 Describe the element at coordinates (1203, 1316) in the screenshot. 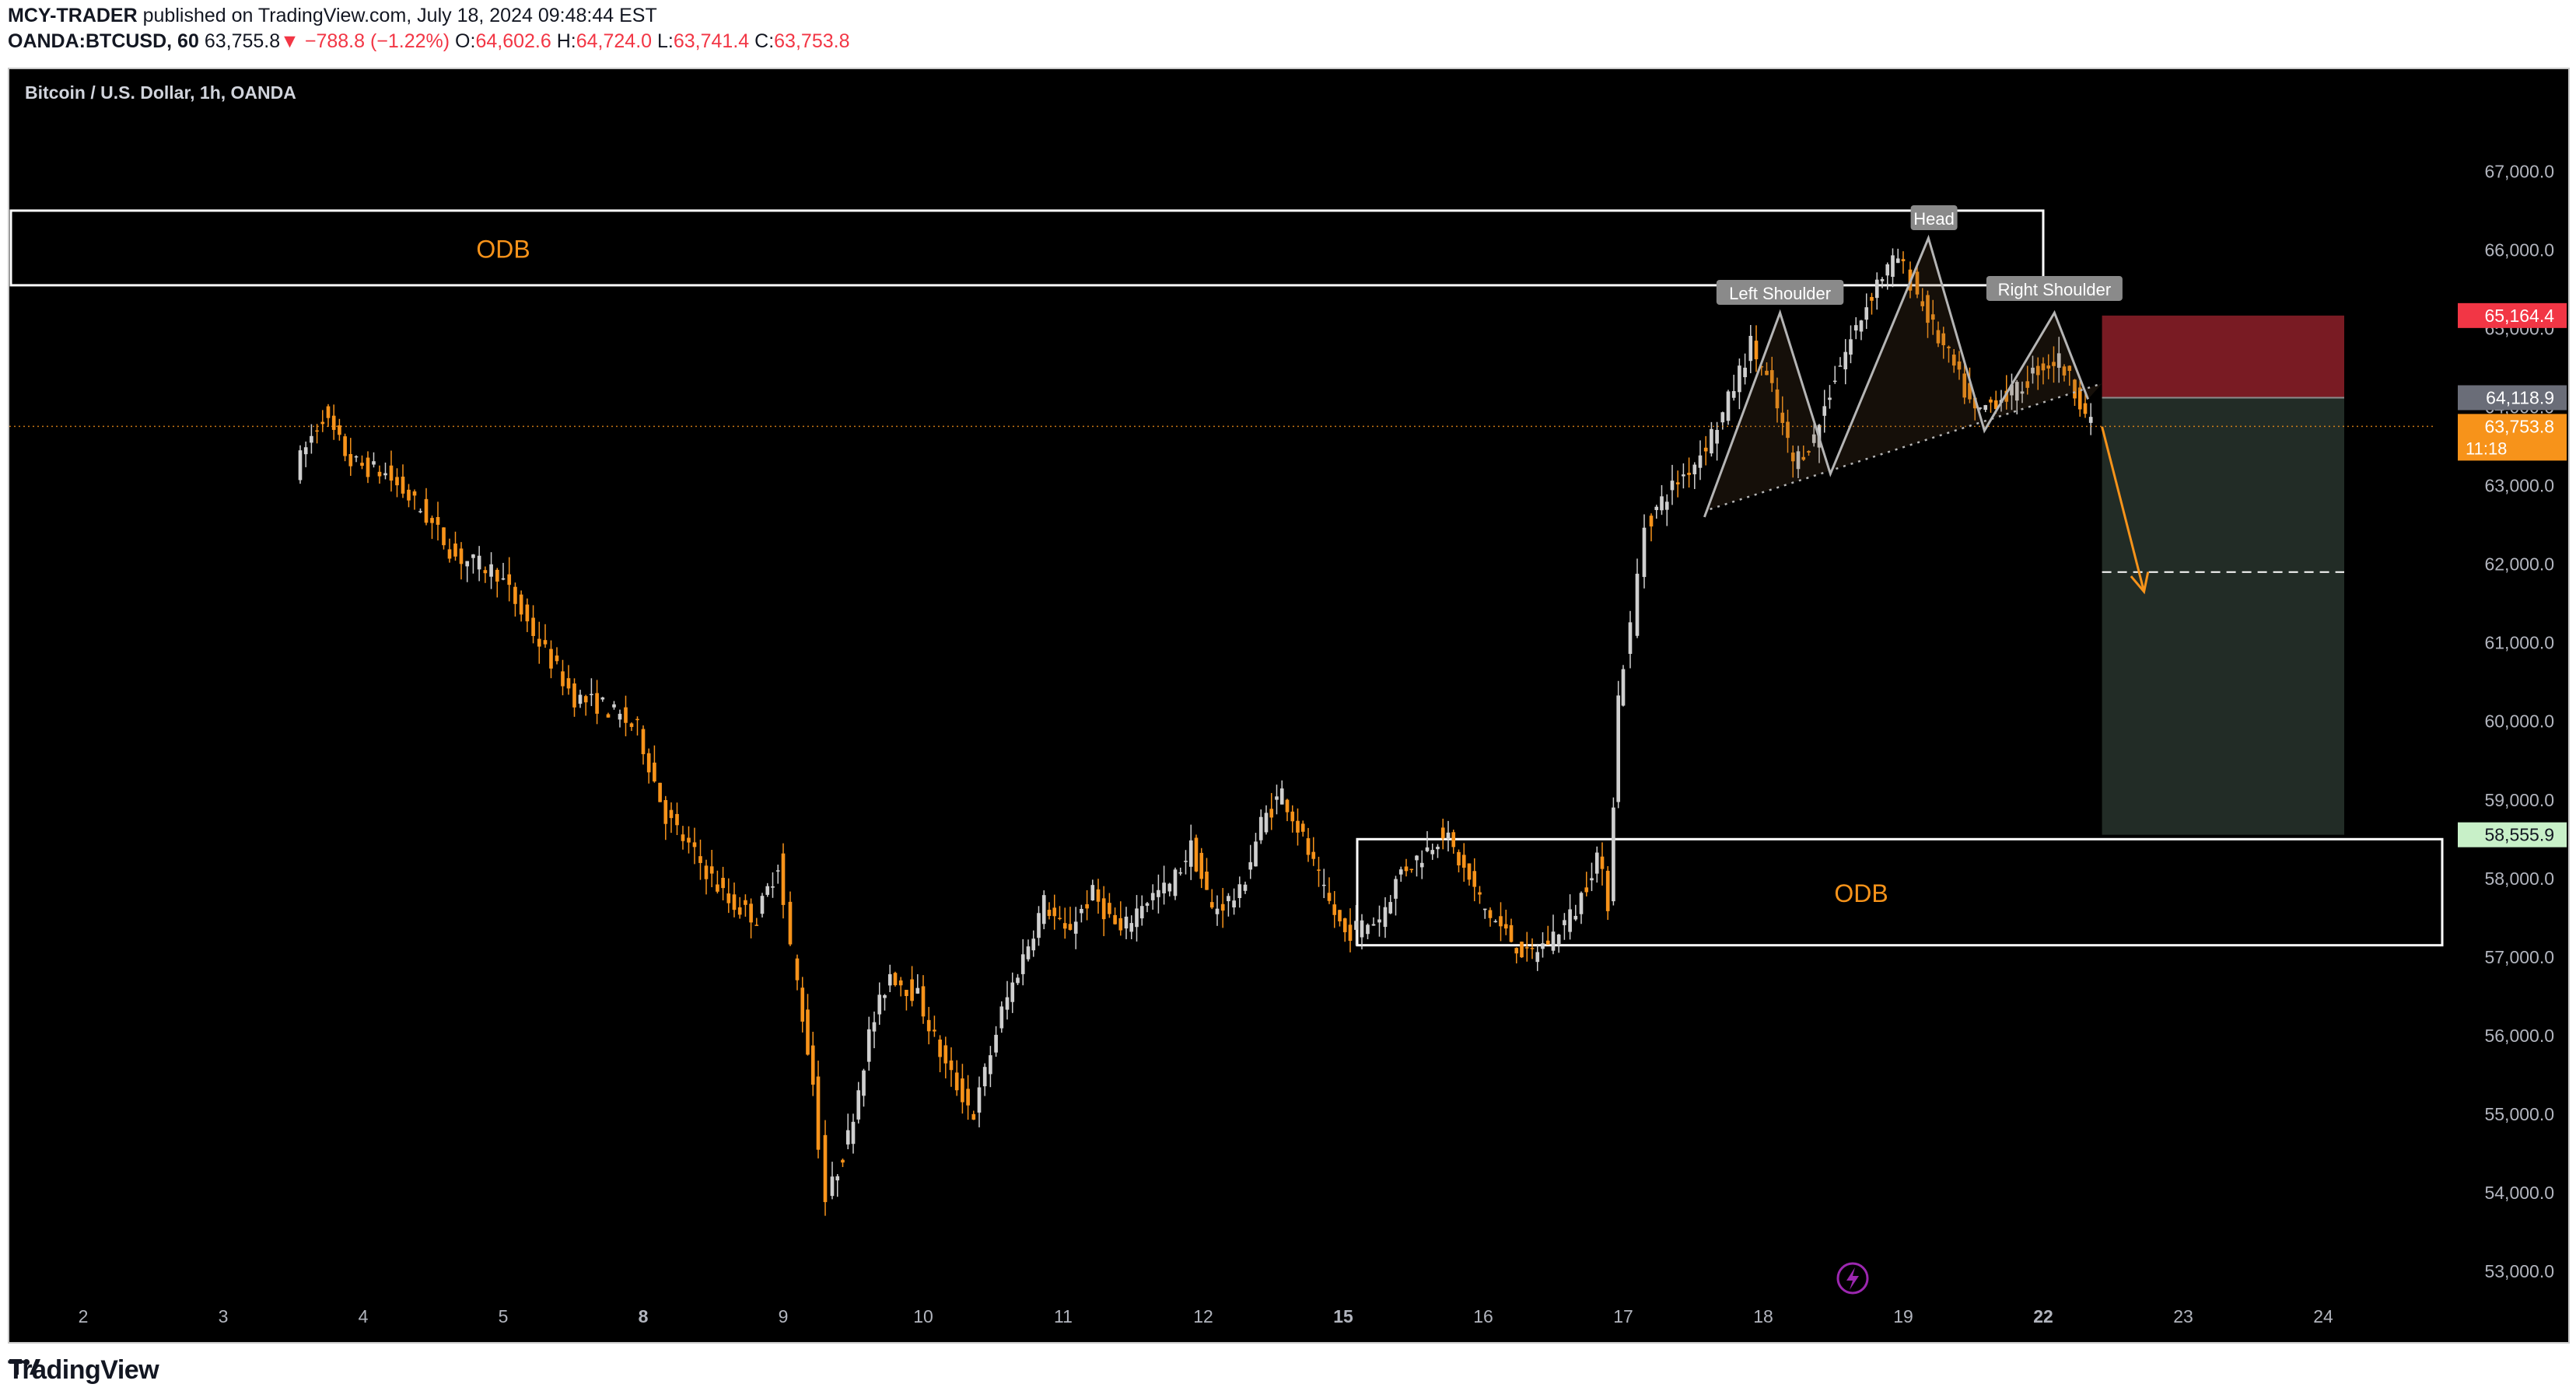

I see `x-tick-label: 12` at that location.